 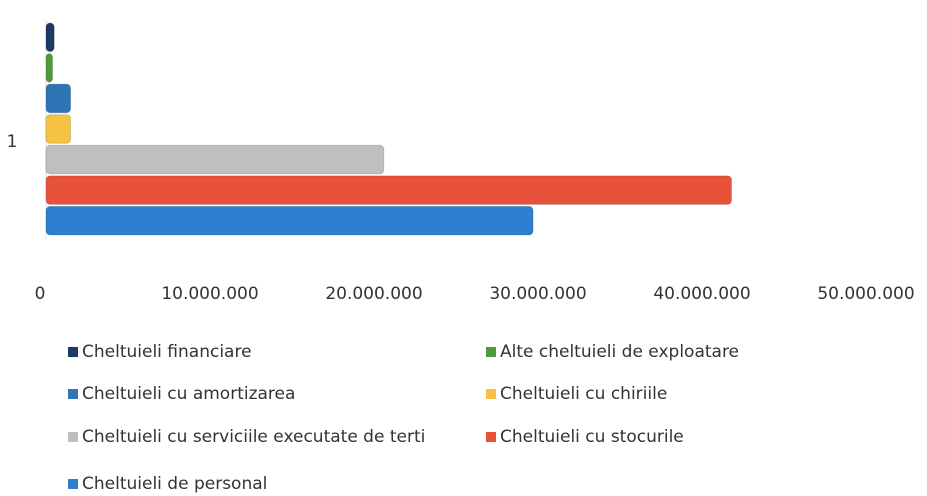 What do you see at coordinates (188, 394) in the screenshot?
I see `legend-label: Cheltuieli cu amortizarea` at bounding box center [188, 394].